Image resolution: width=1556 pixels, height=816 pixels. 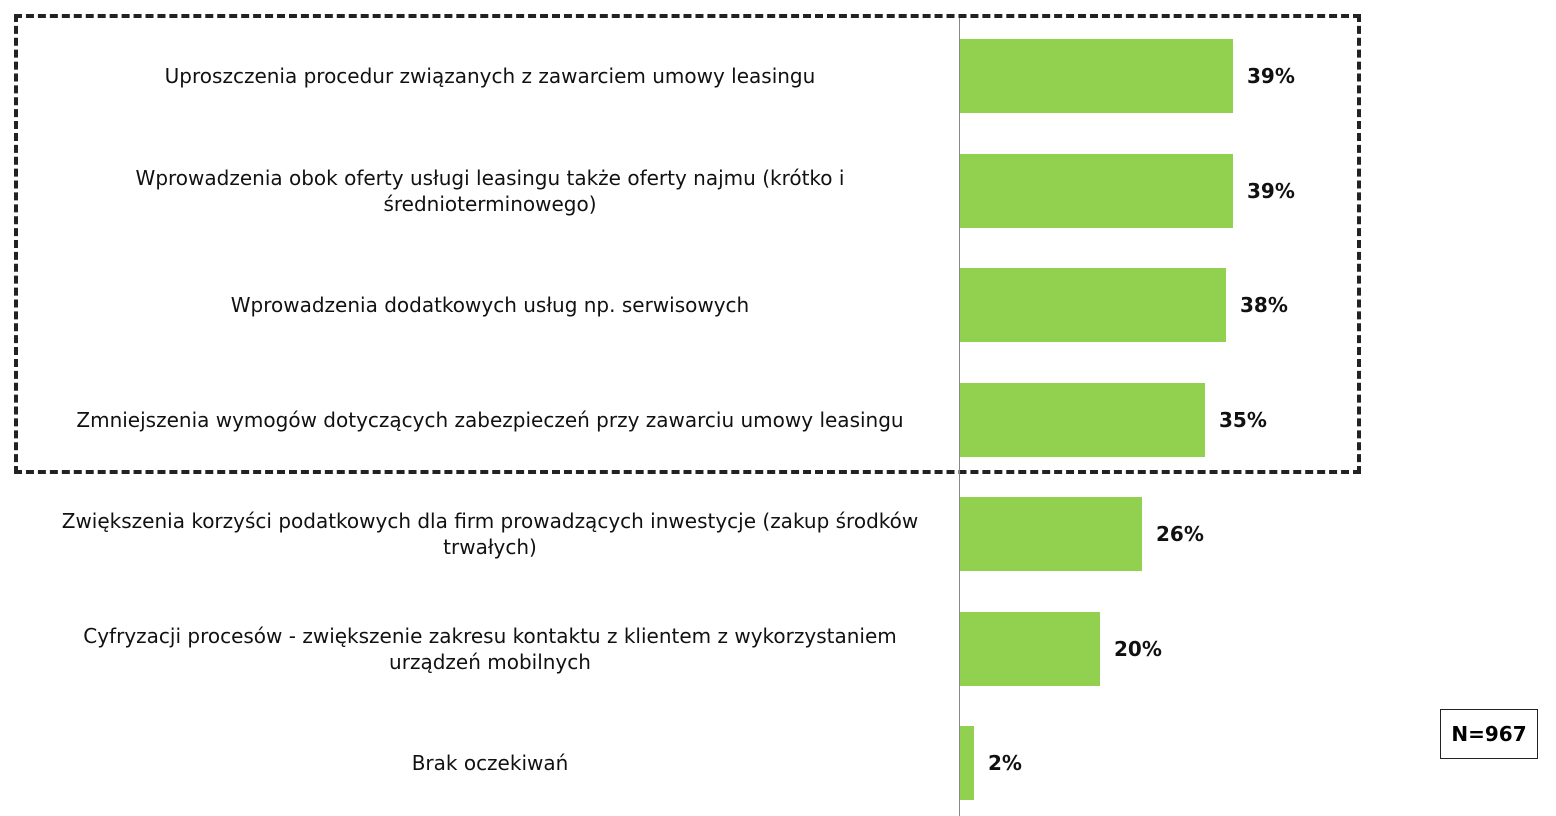 What do you see at coordinates (1264, 305) in the screenshot?
I see `value-label: 38%` at bounding box center [1264, 305].